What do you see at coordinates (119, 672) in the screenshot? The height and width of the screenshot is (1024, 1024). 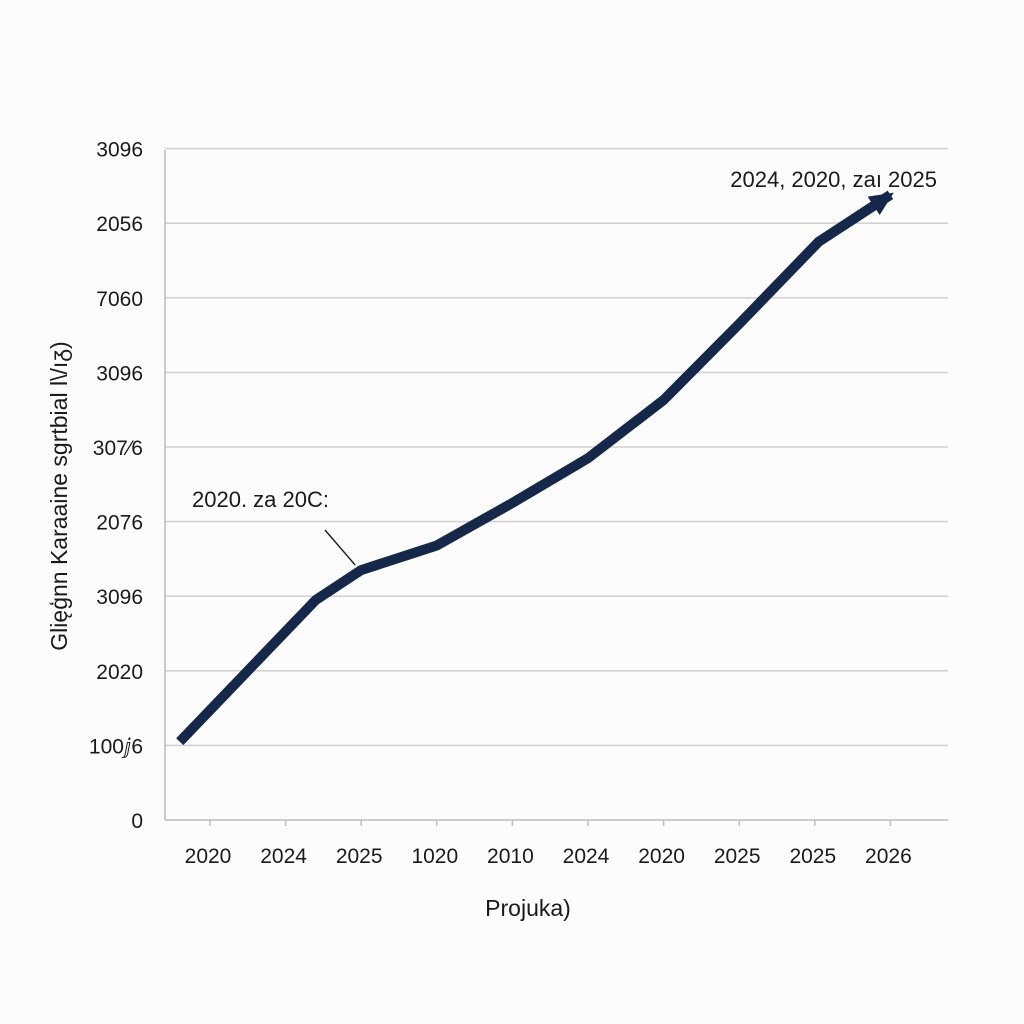 I see `y-tick-label: 2020` at bounding box center [119, 672].